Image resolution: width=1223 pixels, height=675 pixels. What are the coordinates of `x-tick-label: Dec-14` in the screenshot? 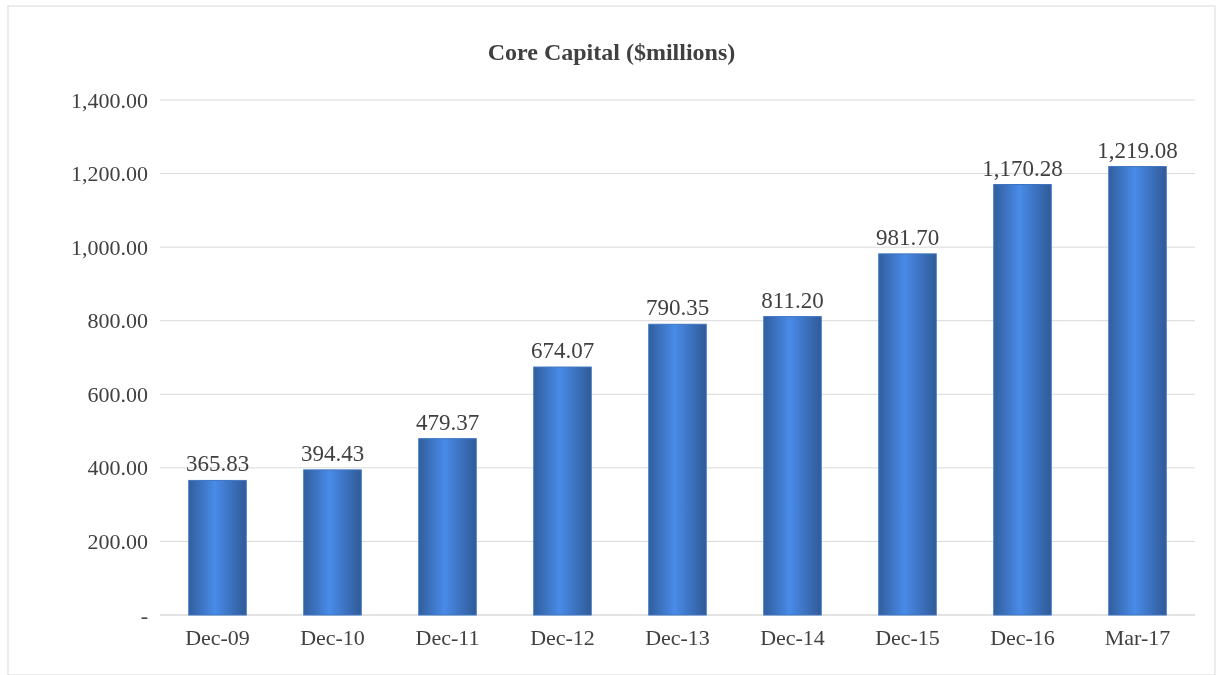 It's located at (792, 637).